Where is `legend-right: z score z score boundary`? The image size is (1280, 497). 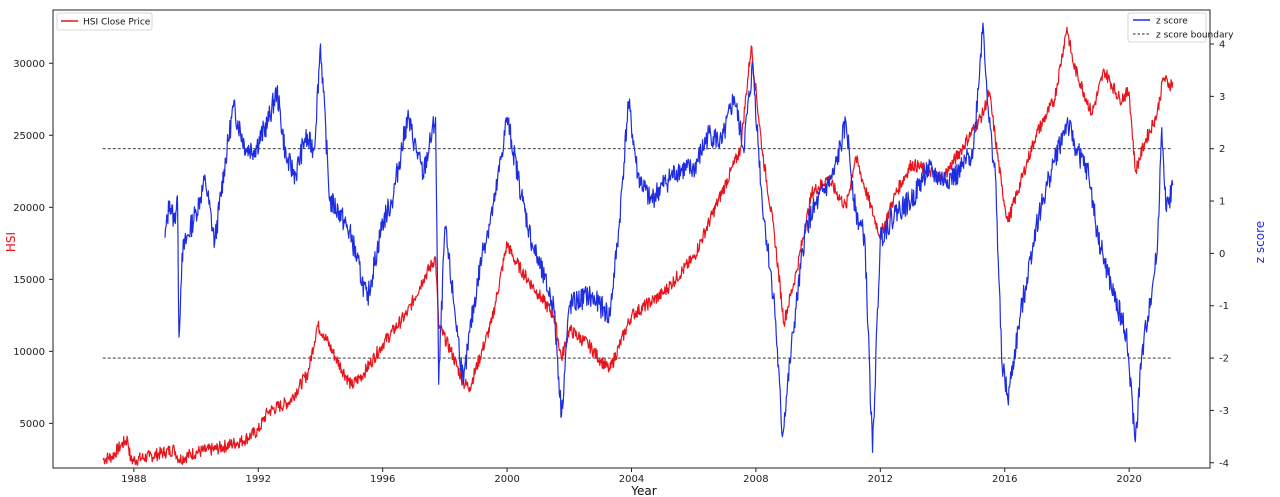
legend-right: z score z score boundary is located at coordinates (1180, 27).